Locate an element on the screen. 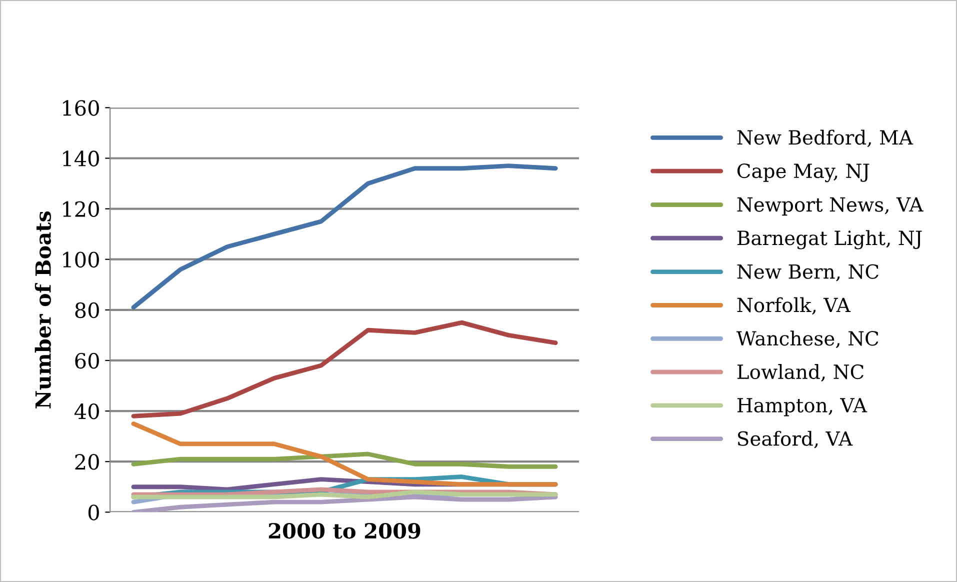 The image size is (957, 582). y-tick-label: 100 is located at coordinates (81, 260).